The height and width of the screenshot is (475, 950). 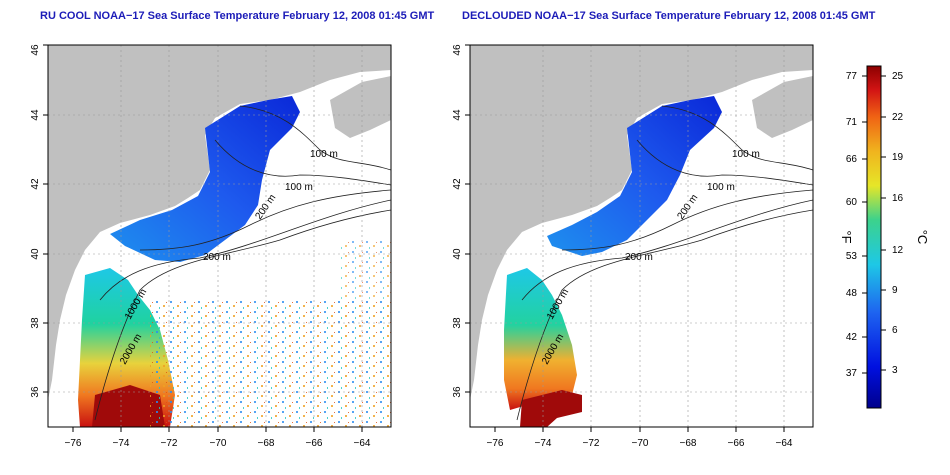 What do you see at coordinates (540, 339) in the screenshot?
I see `sst-warm-south` at bounding box center [540, 339].